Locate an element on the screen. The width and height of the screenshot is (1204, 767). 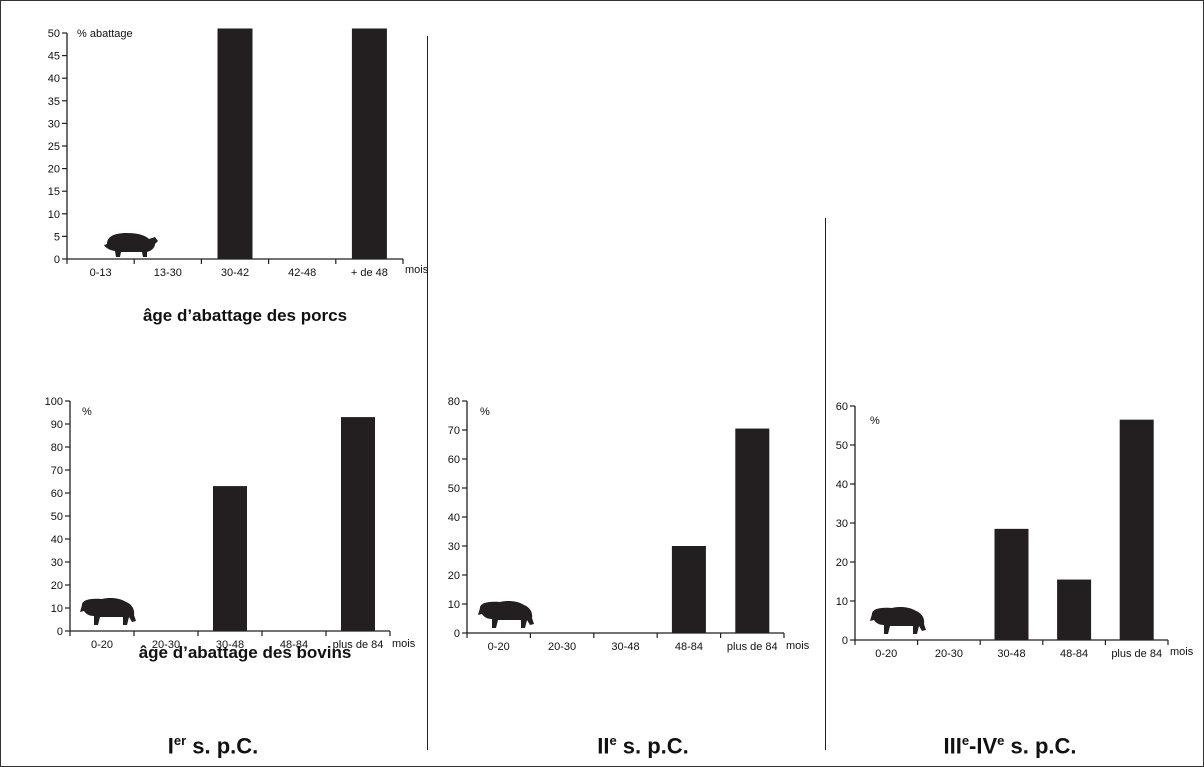
period-label-3: IIIe-IVe s. p.C. is located at coordinates (1010, 746).